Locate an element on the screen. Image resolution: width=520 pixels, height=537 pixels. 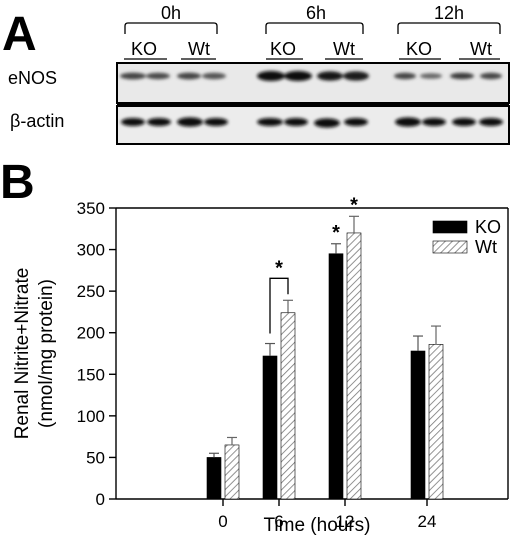
group-label-ko-0h: KO is located at coordinates (144, 49).